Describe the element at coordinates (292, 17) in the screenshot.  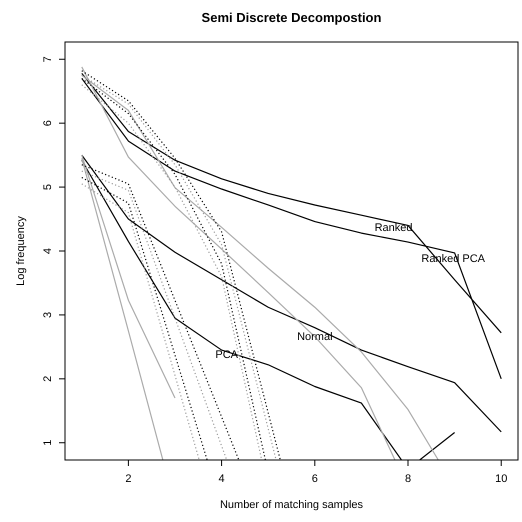
I see `chart-title: Semi Discrete Decompostion` at that location.